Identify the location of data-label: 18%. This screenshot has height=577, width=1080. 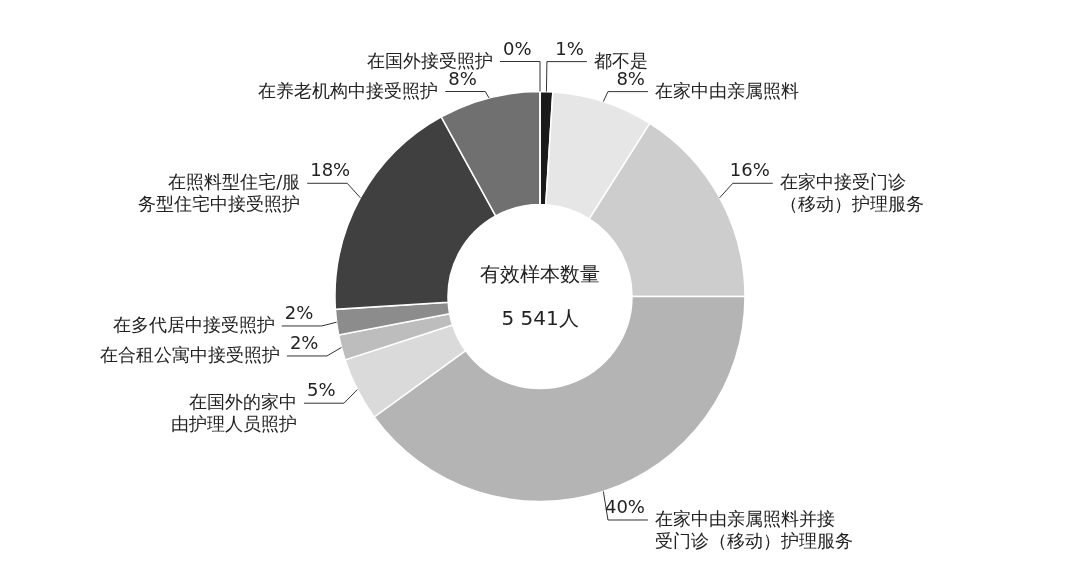
(330, 170).